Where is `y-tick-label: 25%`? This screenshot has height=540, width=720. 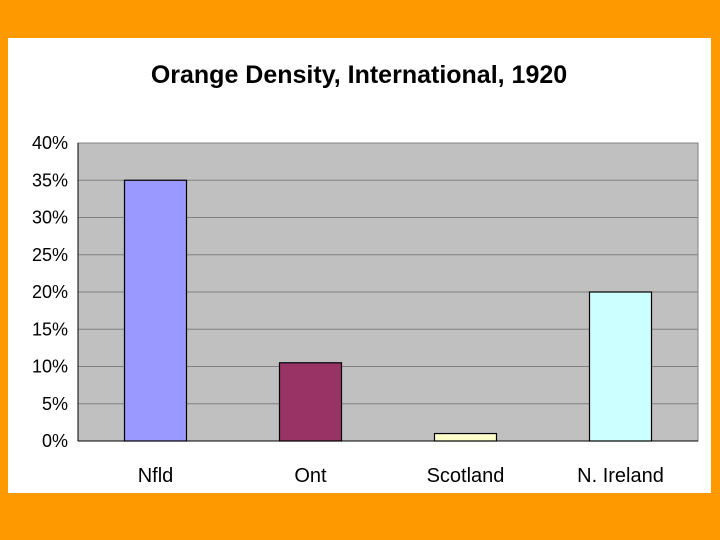 y-tick-label: 25% is located at coordinates (50, 255).